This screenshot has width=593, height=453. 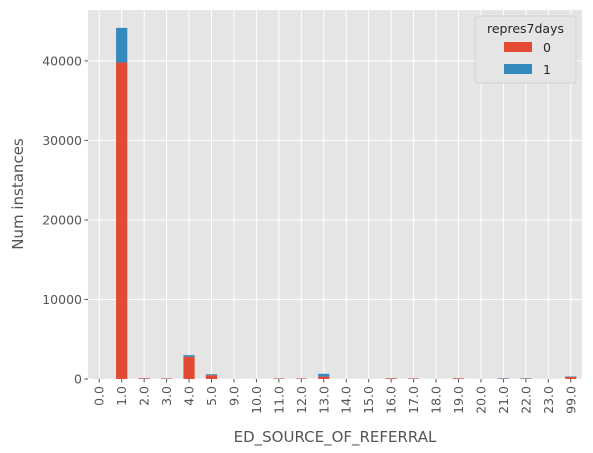 What do you see at coordinates (62, 299) in the screenshot?
I see `y-tick-label: 10000` at bounding box center [62, 299].